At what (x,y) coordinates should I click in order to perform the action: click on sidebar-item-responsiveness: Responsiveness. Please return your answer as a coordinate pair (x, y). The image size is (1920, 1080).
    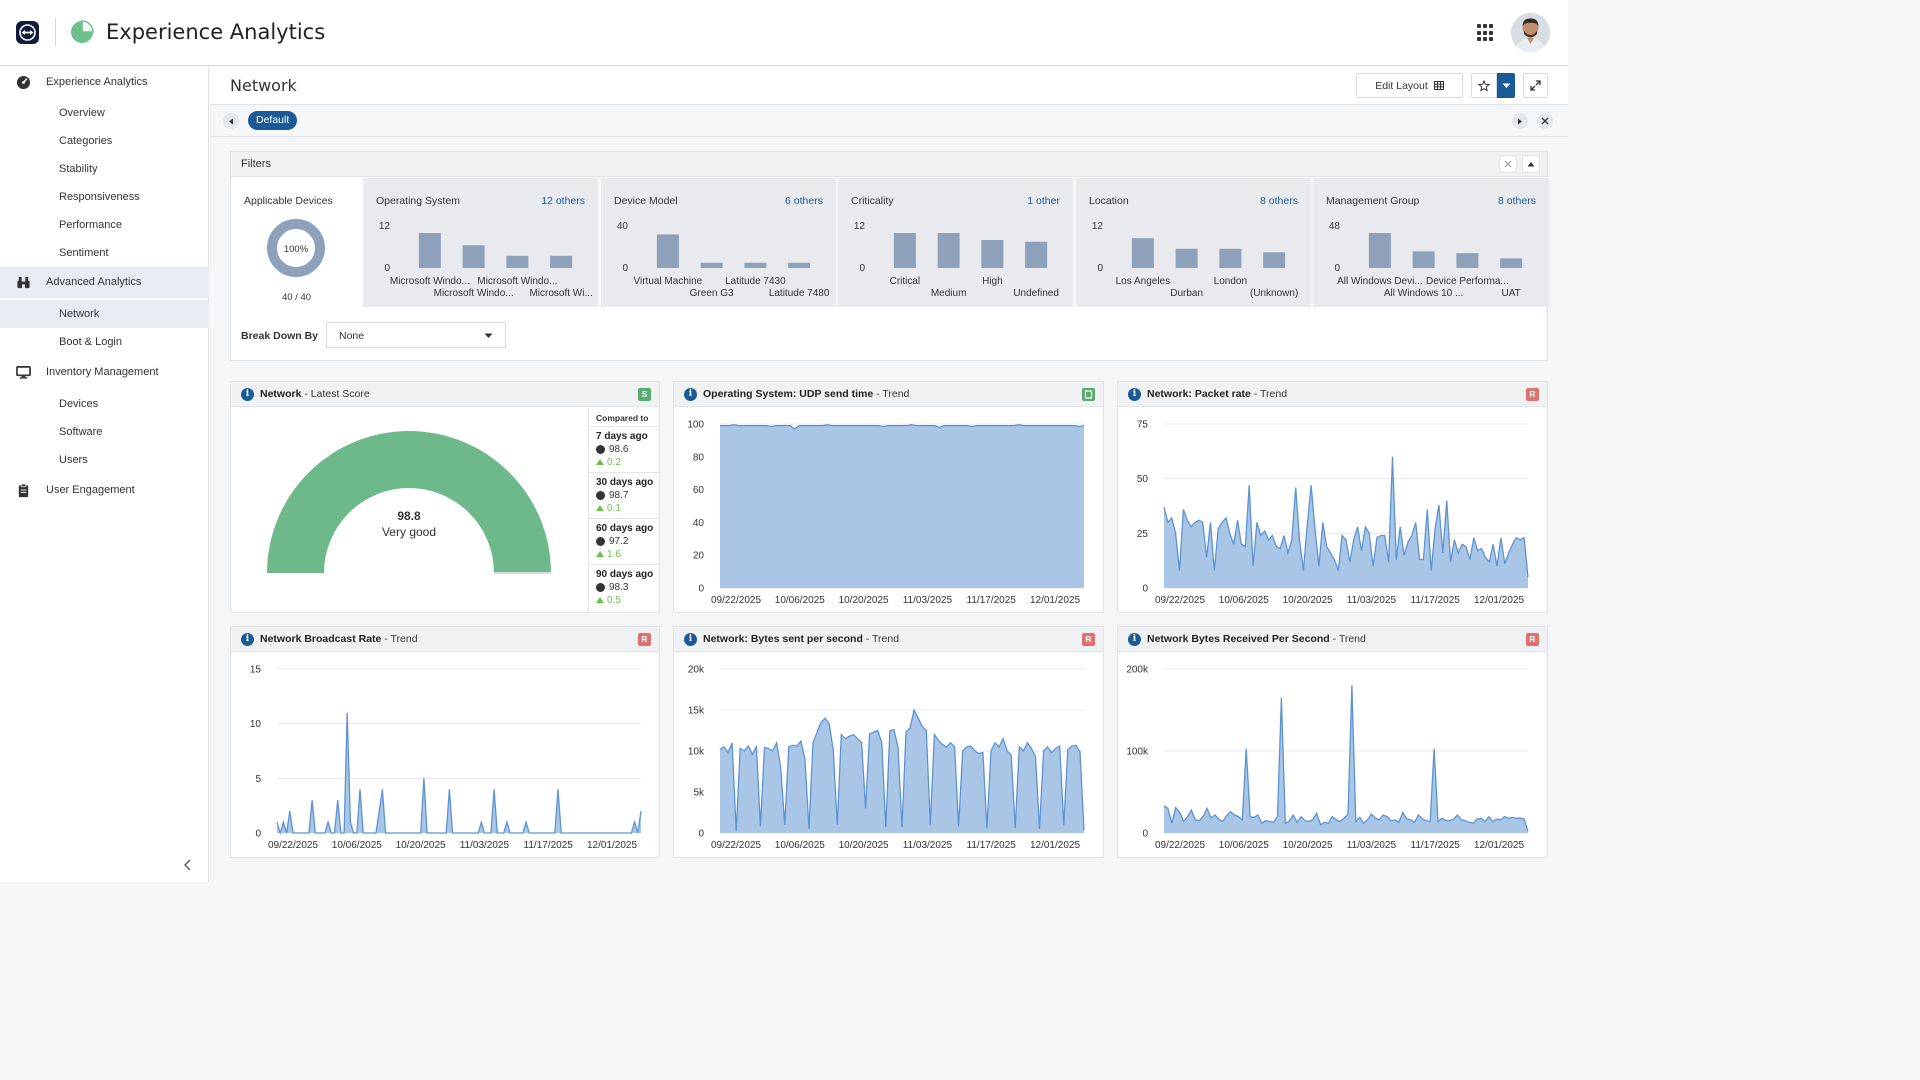
    Looking at the image, I should click on (104, 197).